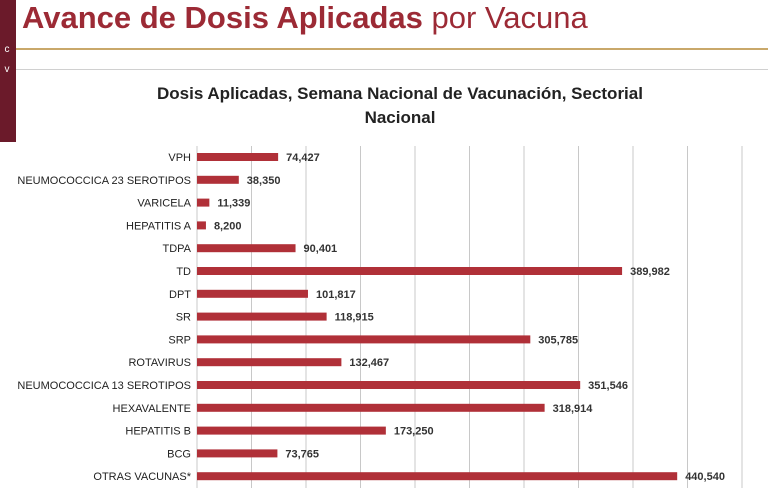  What do you see at coordinates (558, 340) in the screenshot?
I see `data-label: 305,785` at bounding box center [558, 340].